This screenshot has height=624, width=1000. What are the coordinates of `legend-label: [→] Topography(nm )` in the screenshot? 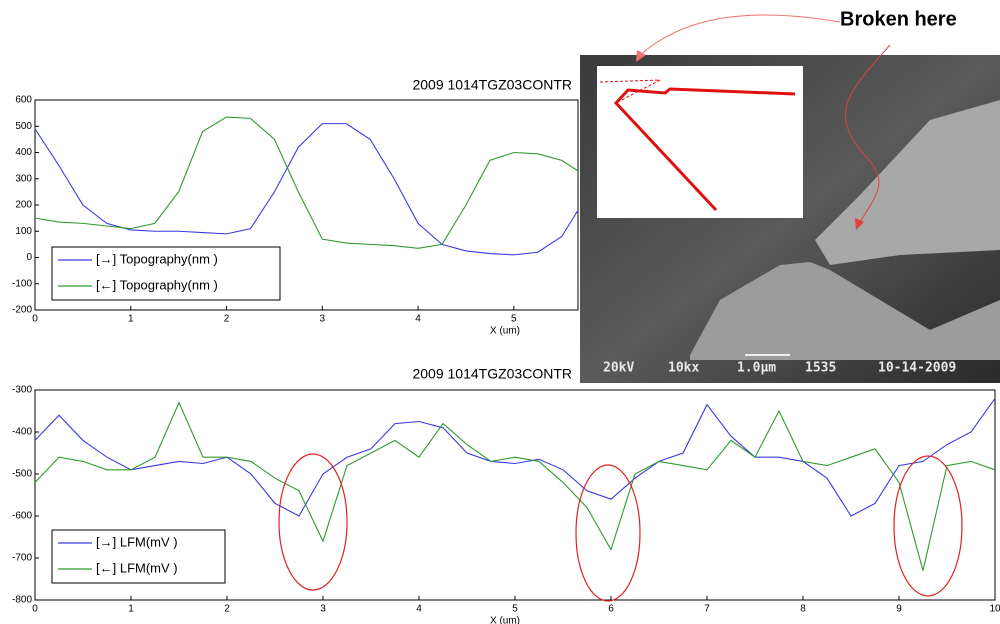 It's located at (157, 258).